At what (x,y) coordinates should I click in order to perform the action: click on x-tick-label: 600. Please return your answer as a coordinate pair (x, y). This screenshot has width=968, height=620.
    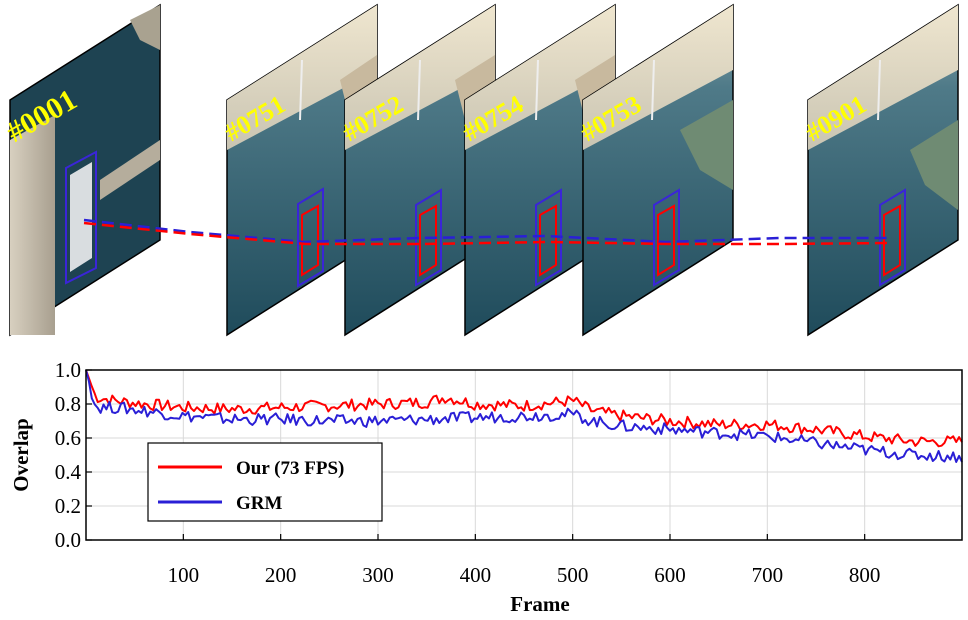
    Looking at the image, I should click on (670, 575).